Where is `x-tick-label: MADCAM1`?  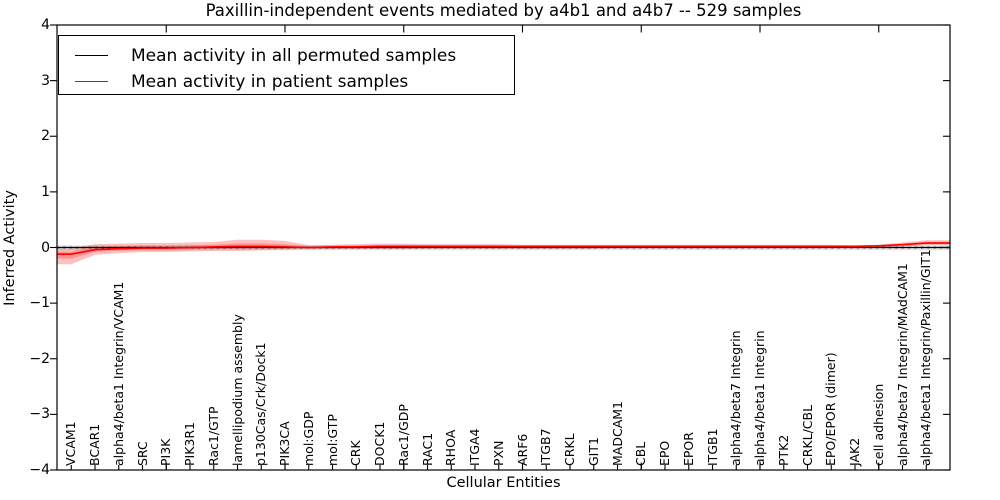 x-tick-label: MADCAM1 is located at coordinates (617, 433).